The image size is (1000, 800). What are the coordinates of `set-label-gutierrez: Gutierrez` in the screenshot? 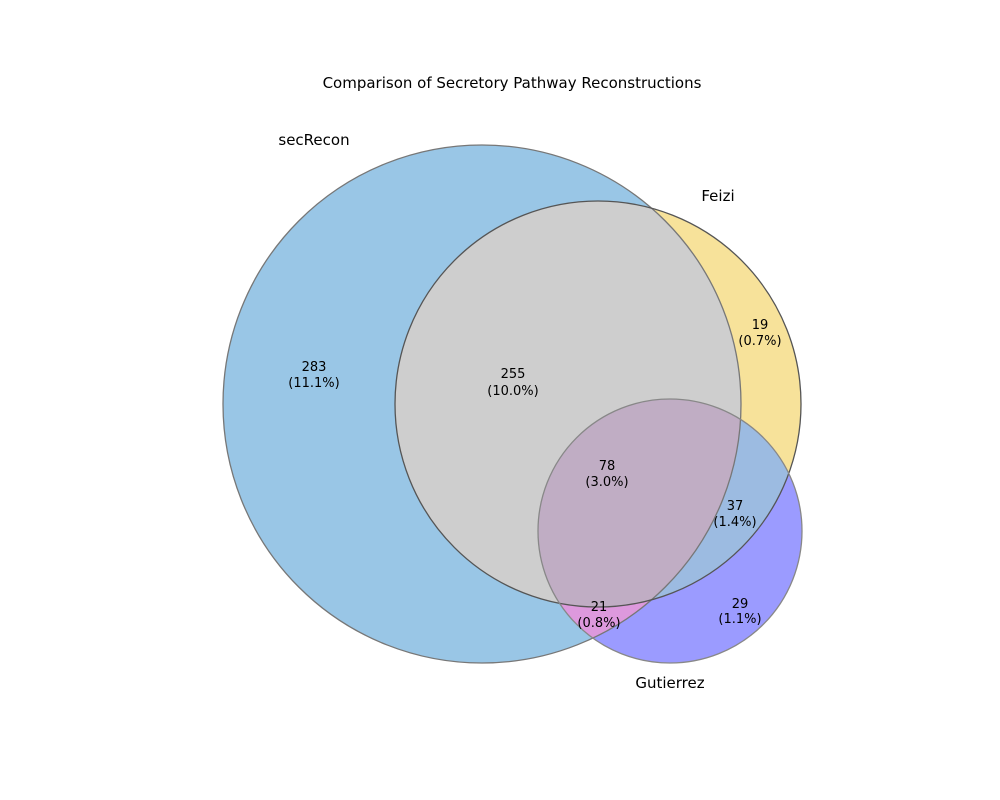 It's located at (669, 683).